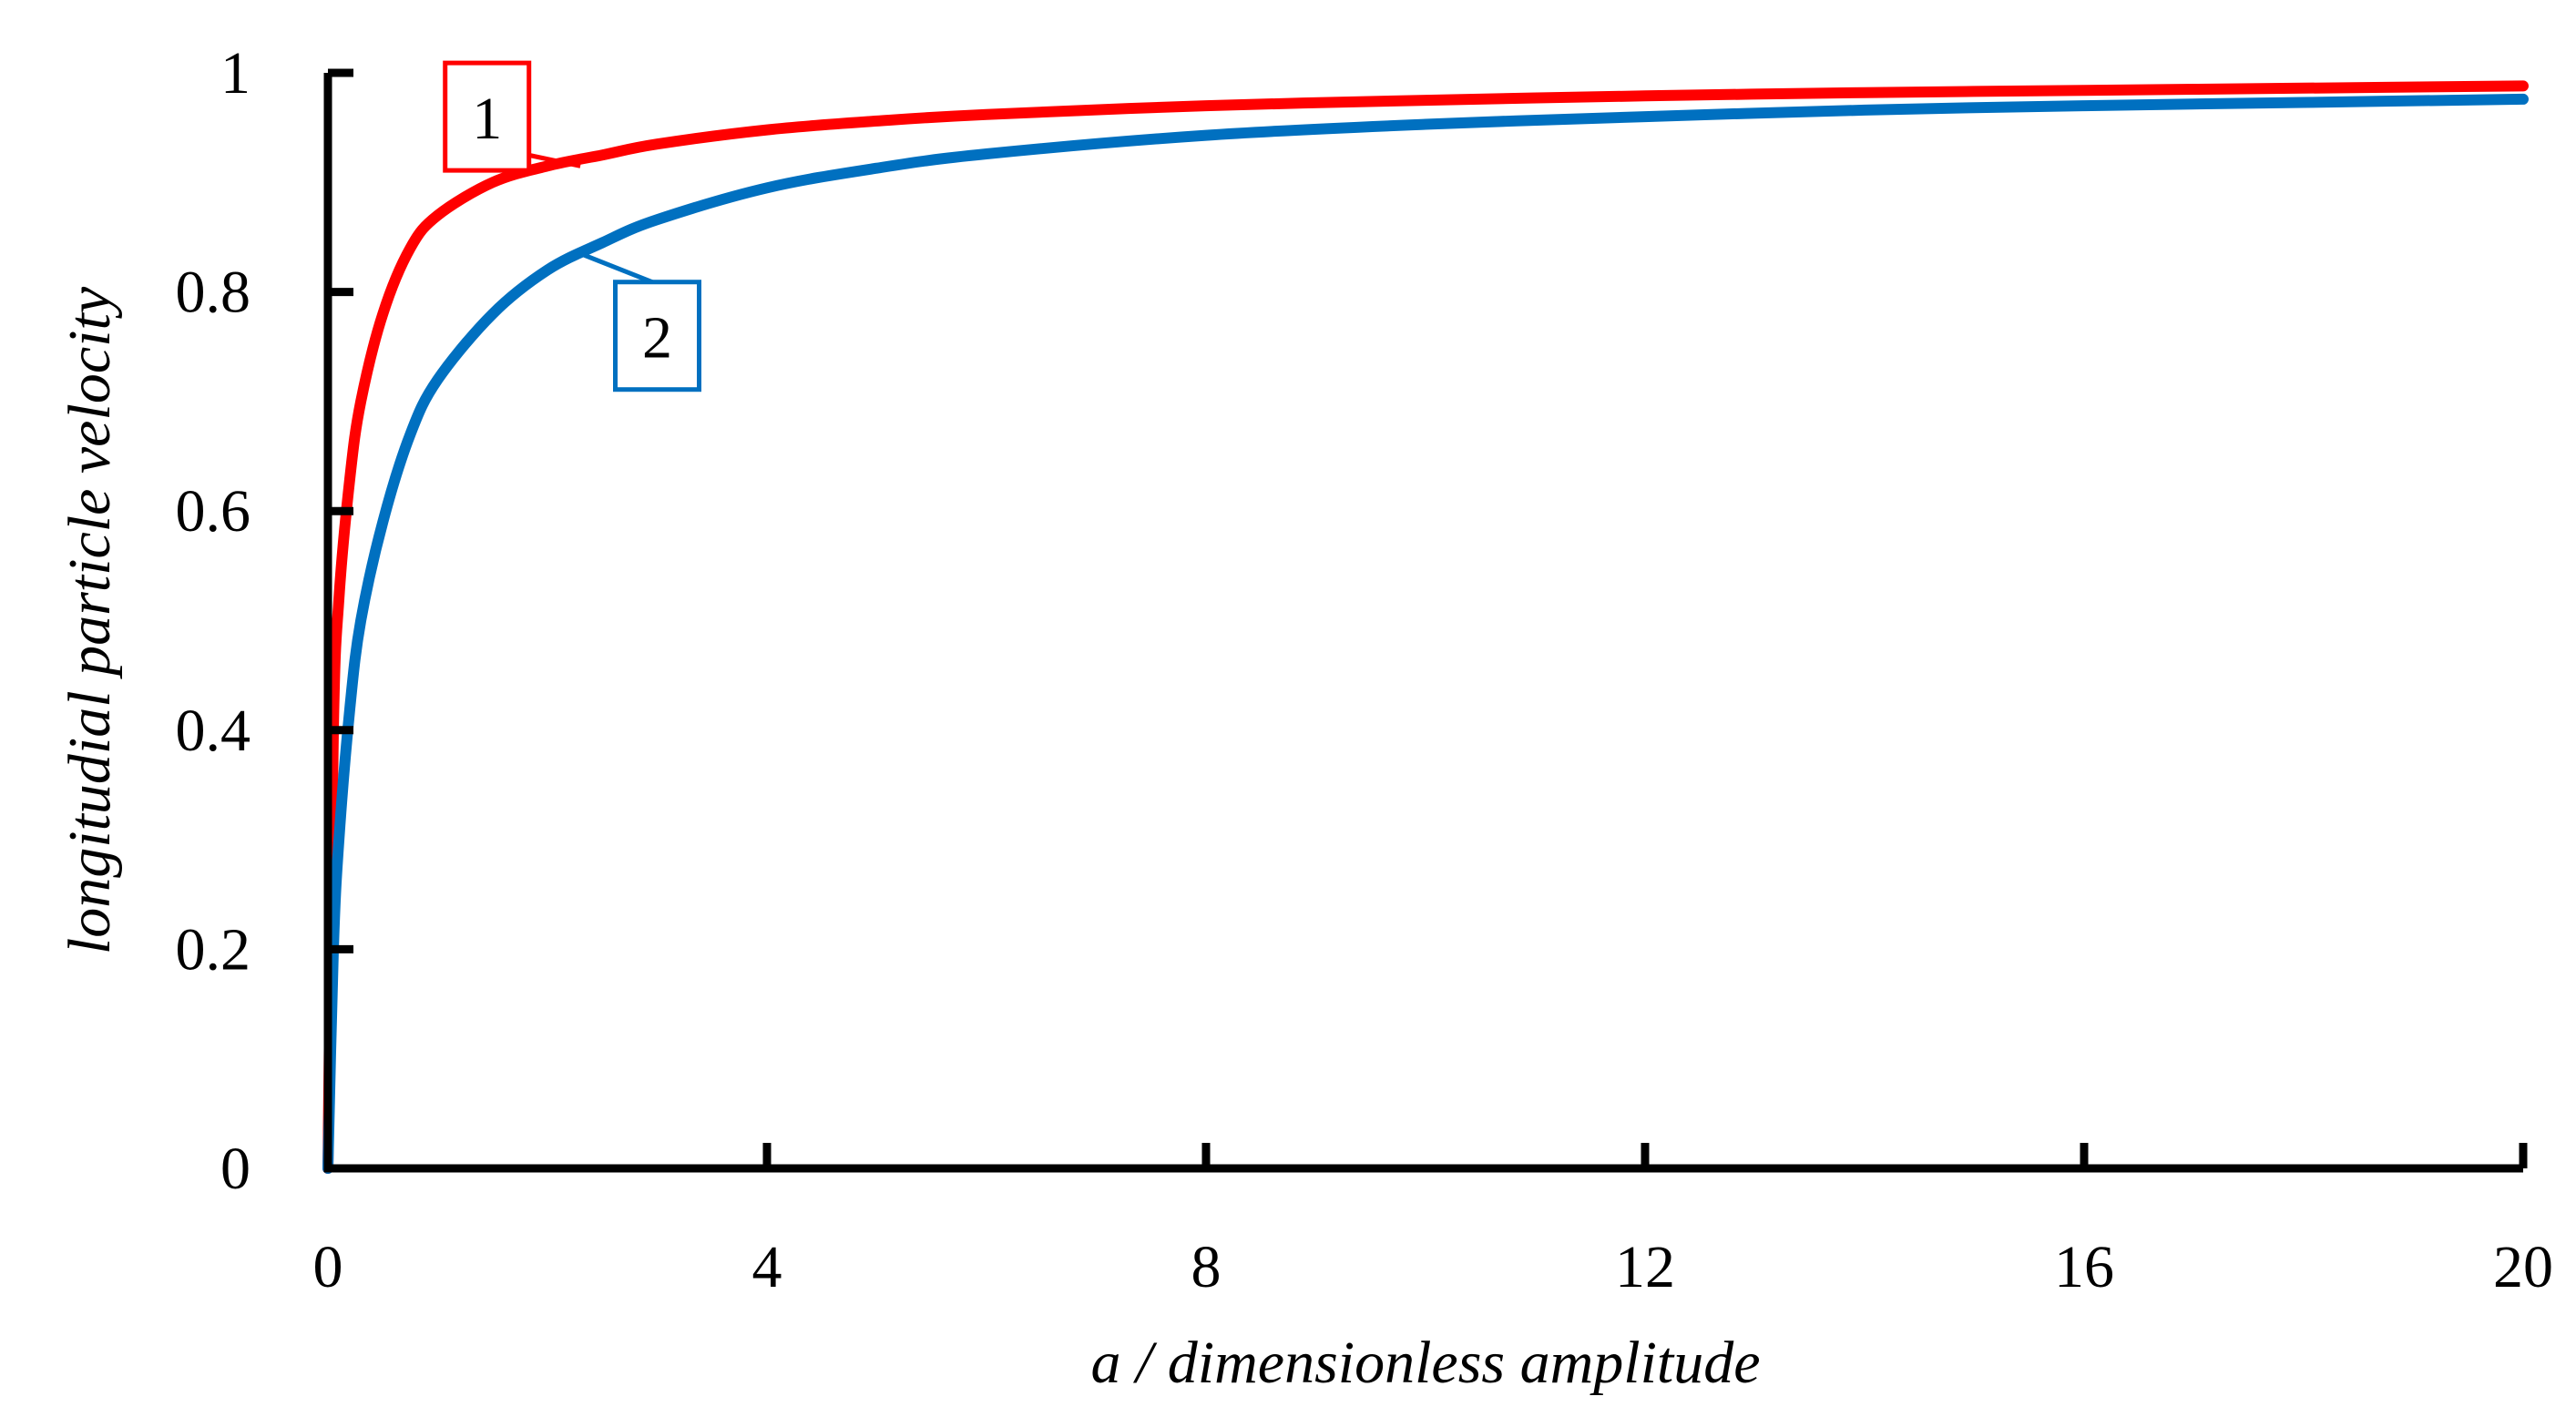  I want to click on x-tick-label: 0, so click(328, 1267).